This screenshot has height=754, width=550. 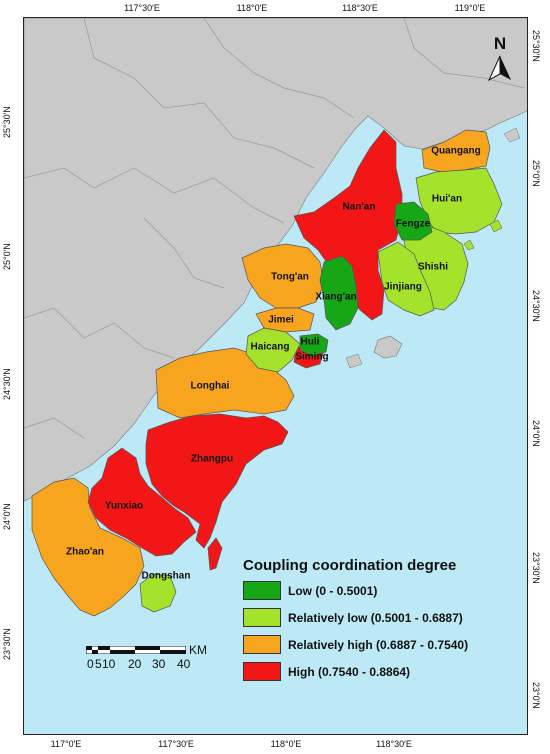 I want to click on region-tongan, so click(x=283, y=276).